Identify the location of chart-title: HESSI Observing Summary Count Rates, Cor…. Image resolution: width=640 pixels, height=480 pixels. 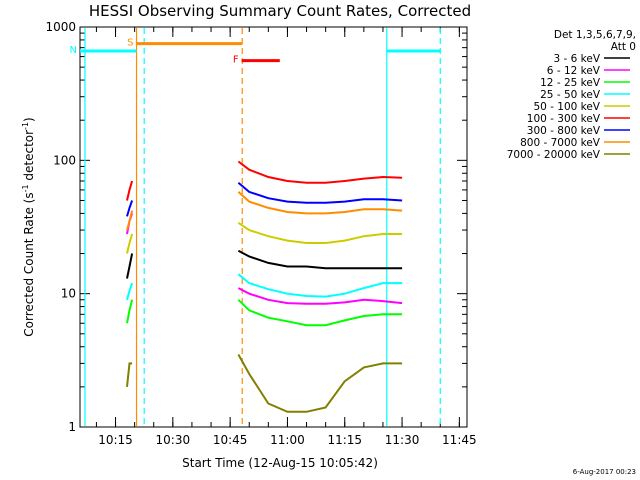
(280, 11).